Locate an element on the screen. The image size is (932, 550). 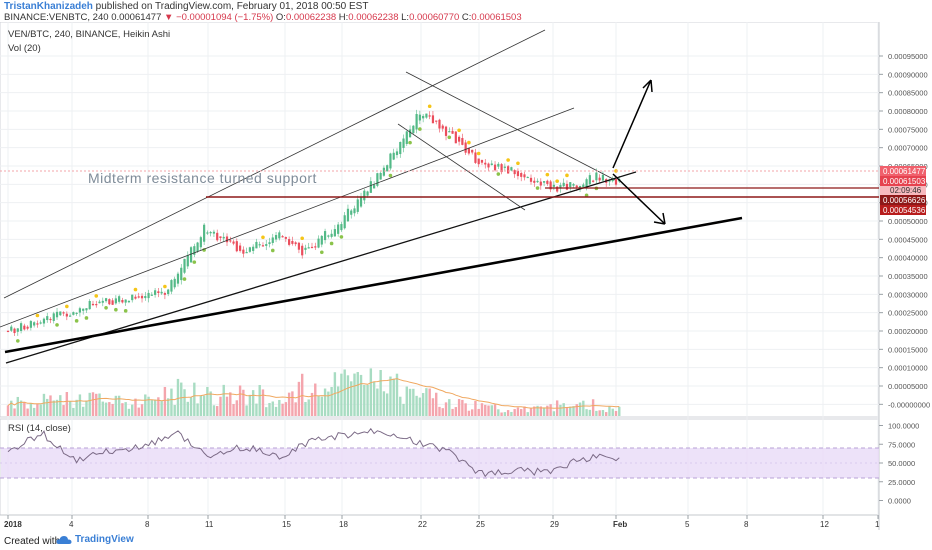
author-name: TristanKhanizadeh is located at coordinates (48, 6).